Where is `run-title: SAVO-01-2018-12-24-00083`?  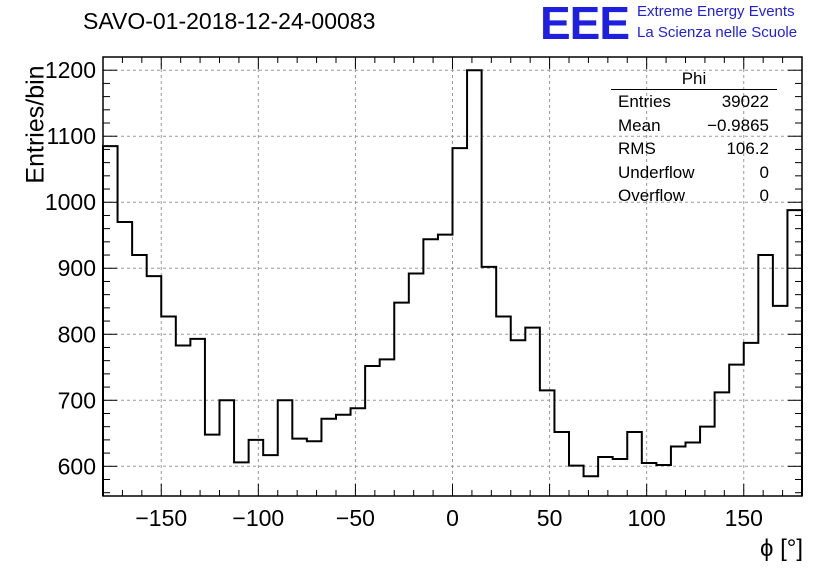 run-title: SAVO-01-2018-12-24-00083 is located at coordinates (229, 21).